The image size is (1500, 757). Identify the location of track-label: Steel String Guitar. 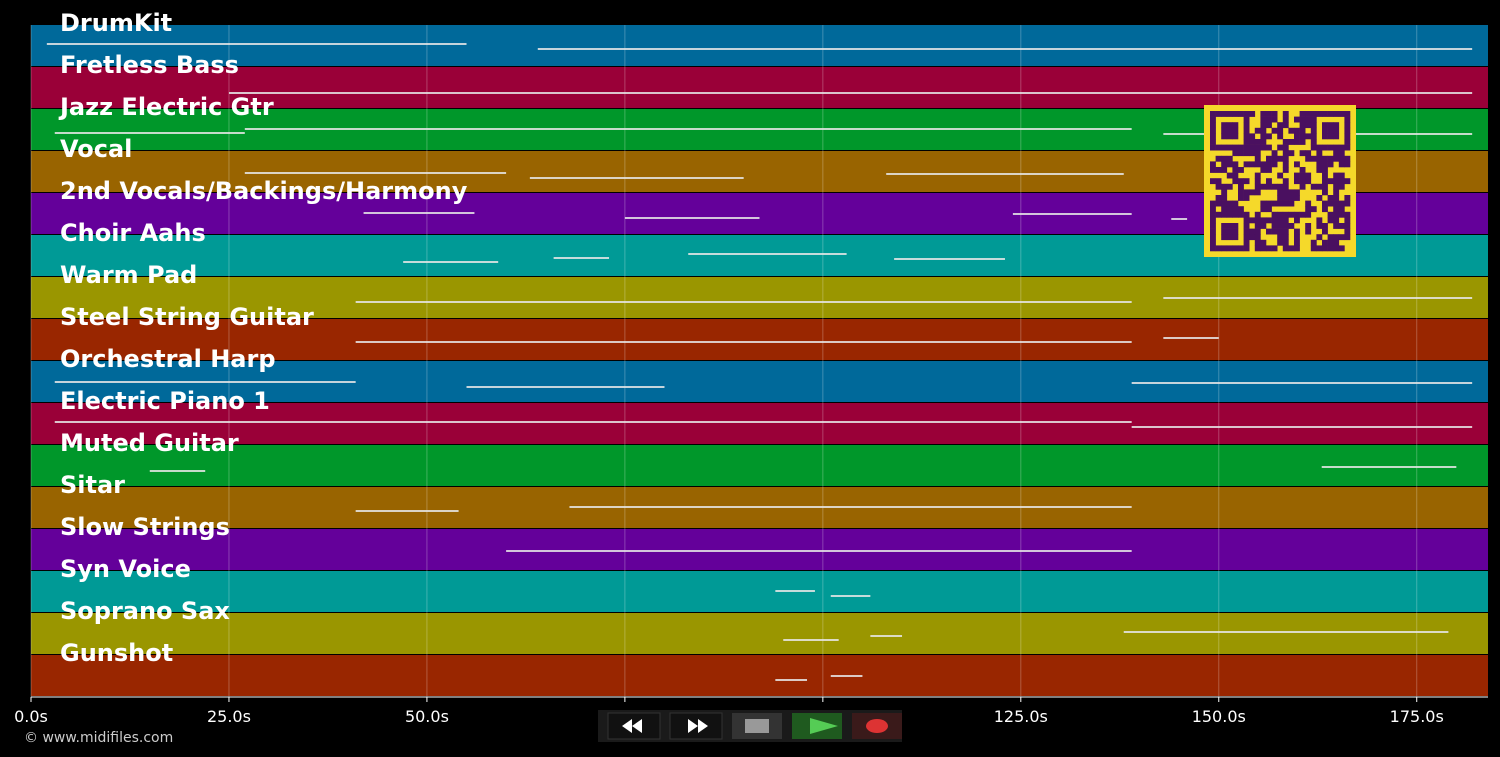
(187, 317).